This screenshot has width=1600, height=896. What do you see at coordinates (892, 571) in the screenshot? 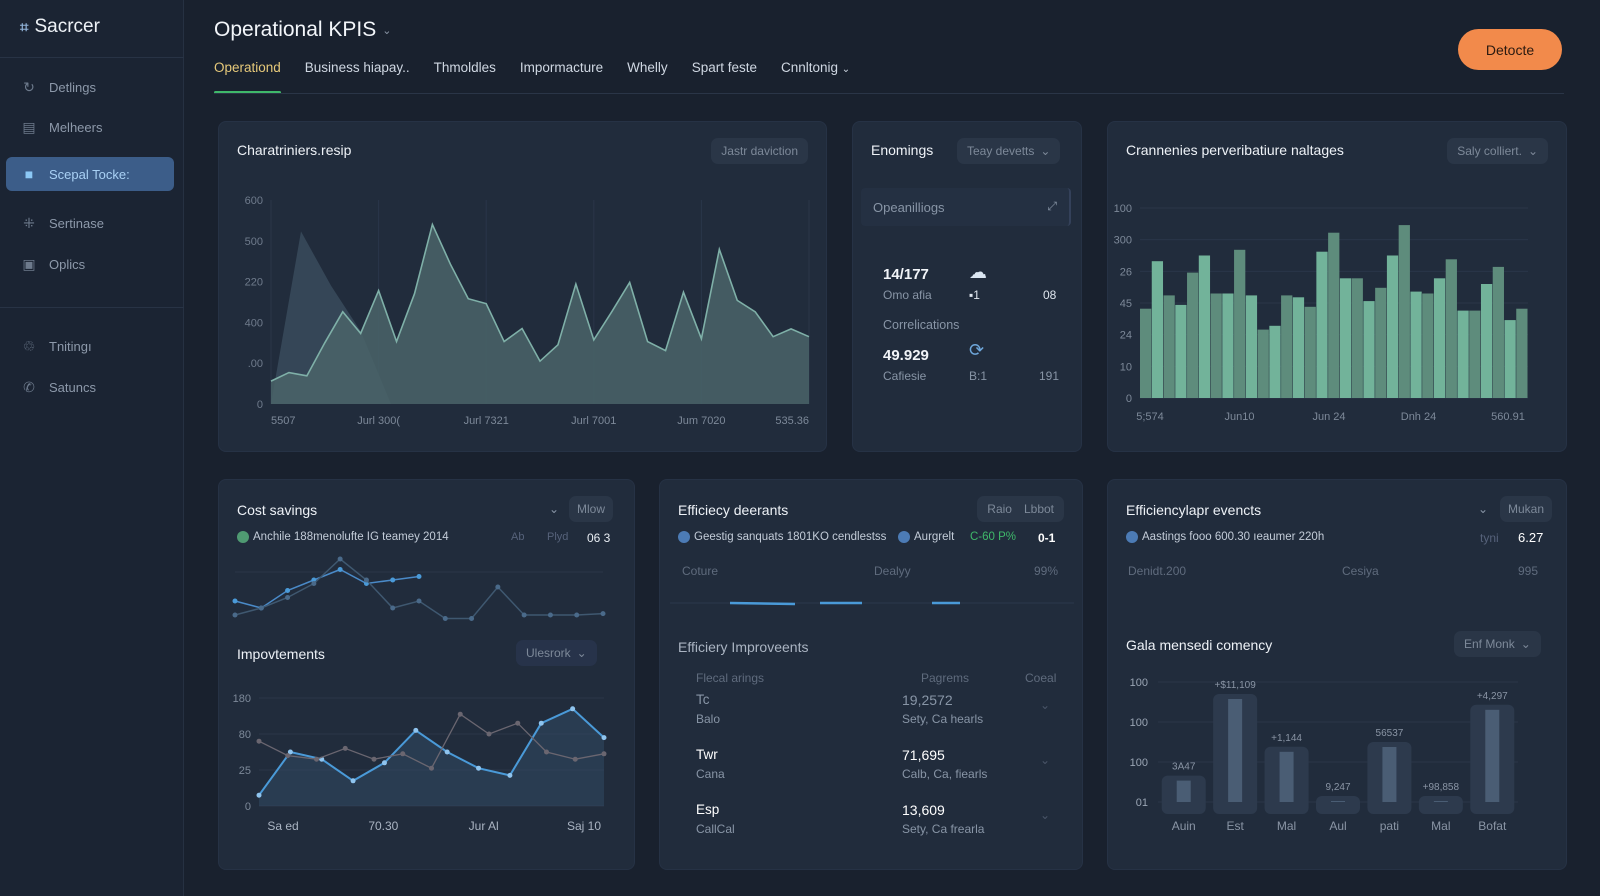
I see `row-label: Dealyy` at bounding box center [892, 571].